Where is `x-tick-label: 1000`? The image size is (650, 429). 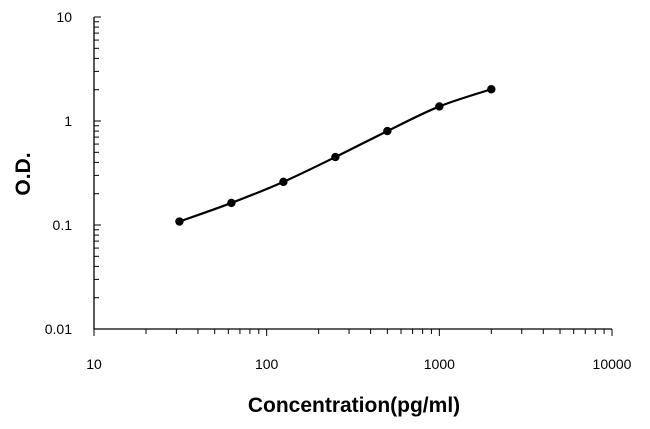
x-tick-label: 1000 is located at coordinates (439, 364).